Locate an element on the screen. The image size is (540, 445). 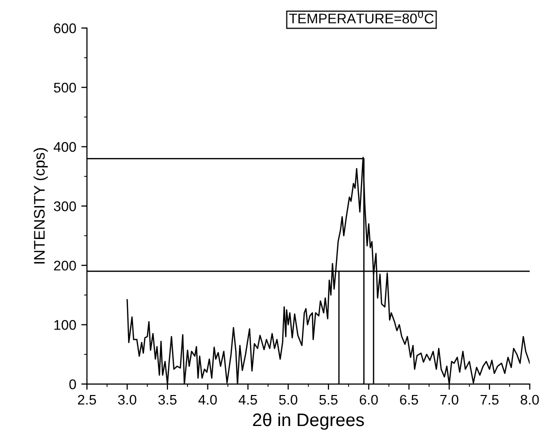
y-axis-title: INTENSITY (cps) is located at coordinates (41, 206).